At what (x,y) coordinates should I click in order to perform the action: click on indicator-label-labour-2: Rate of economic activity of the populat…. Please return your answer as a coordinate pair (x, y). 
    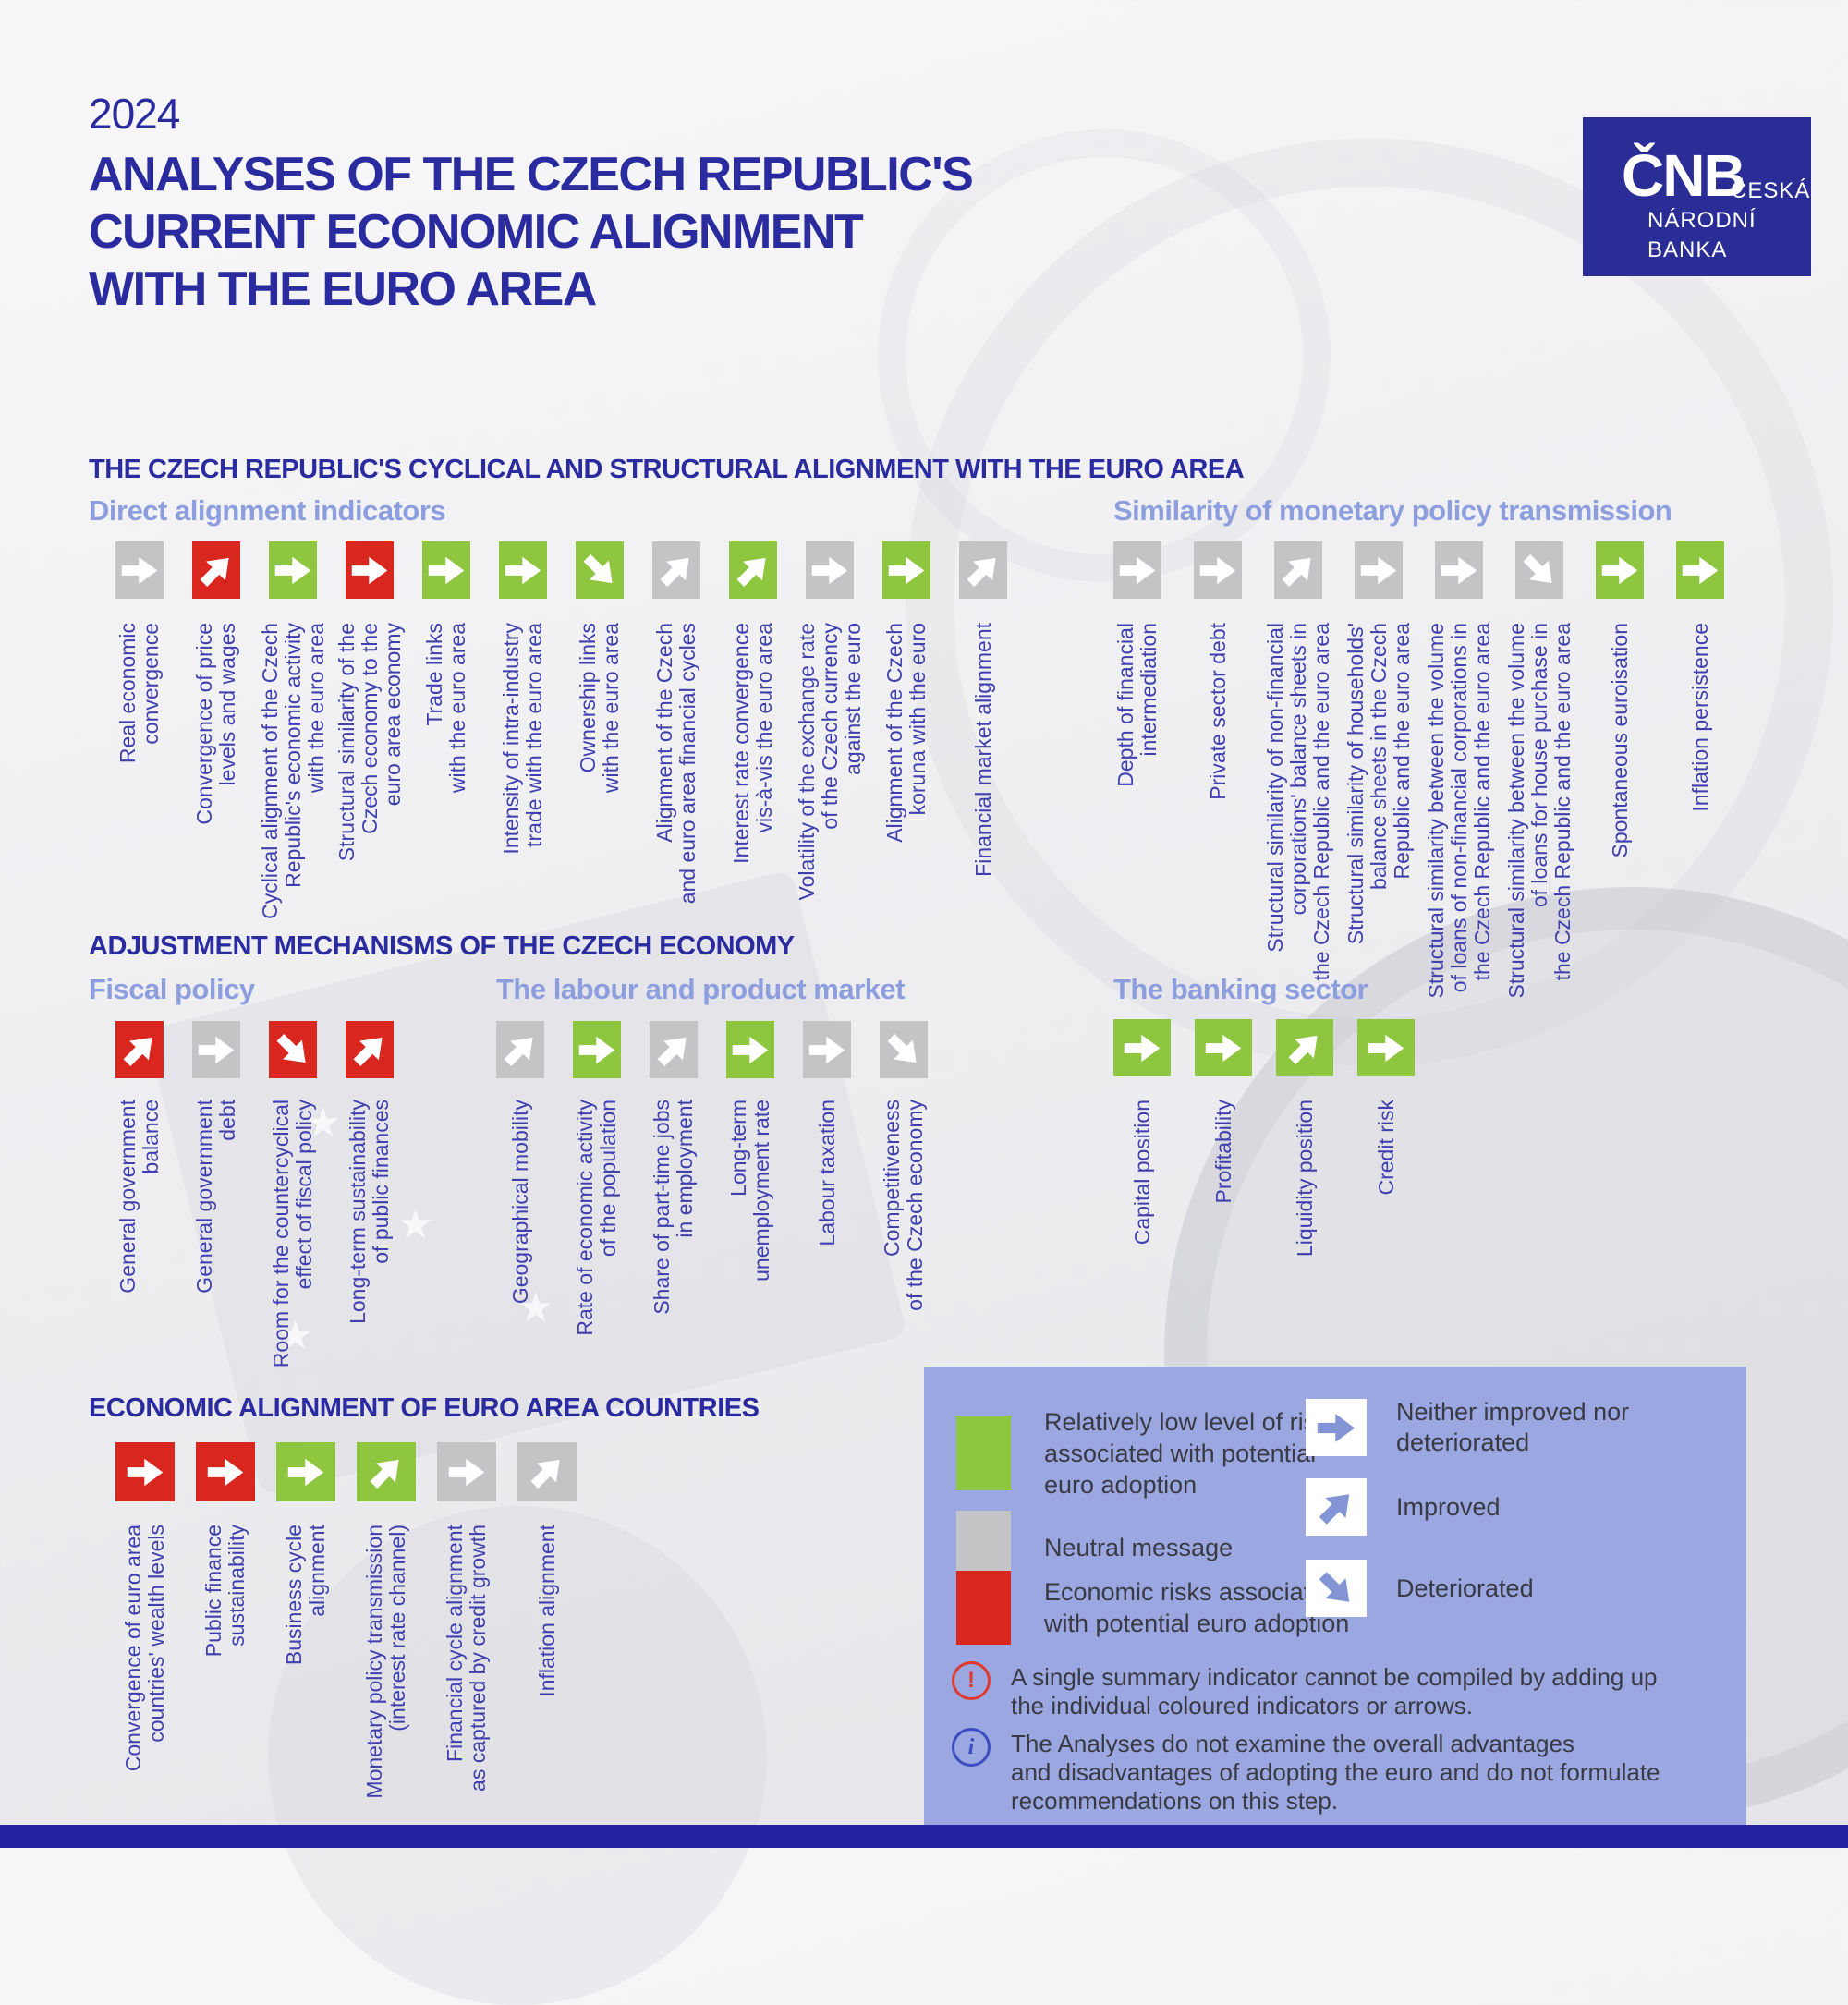
    Looking at the image, I should click on (596, 1218).